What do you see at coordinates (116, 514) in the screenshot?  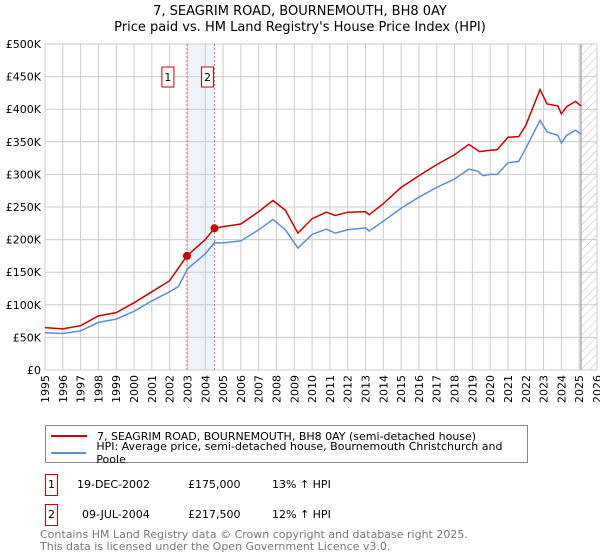 I see `sale-date: 09-JUL-2004` at bounding box center [116, 514].